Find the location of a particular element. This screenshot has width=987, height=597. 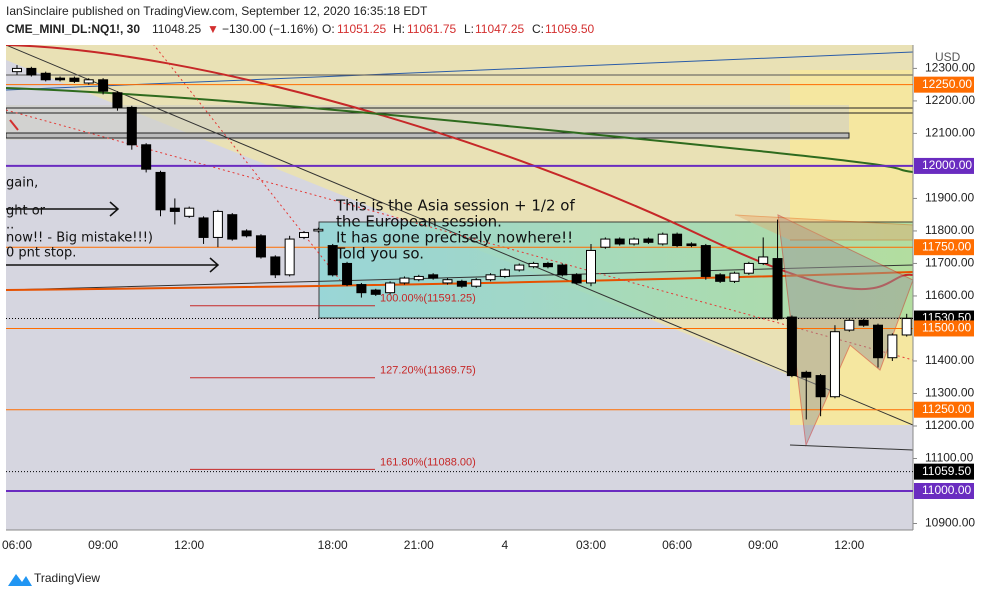

y-tick-label: 11600.00 is located at coordinates (949, 295).